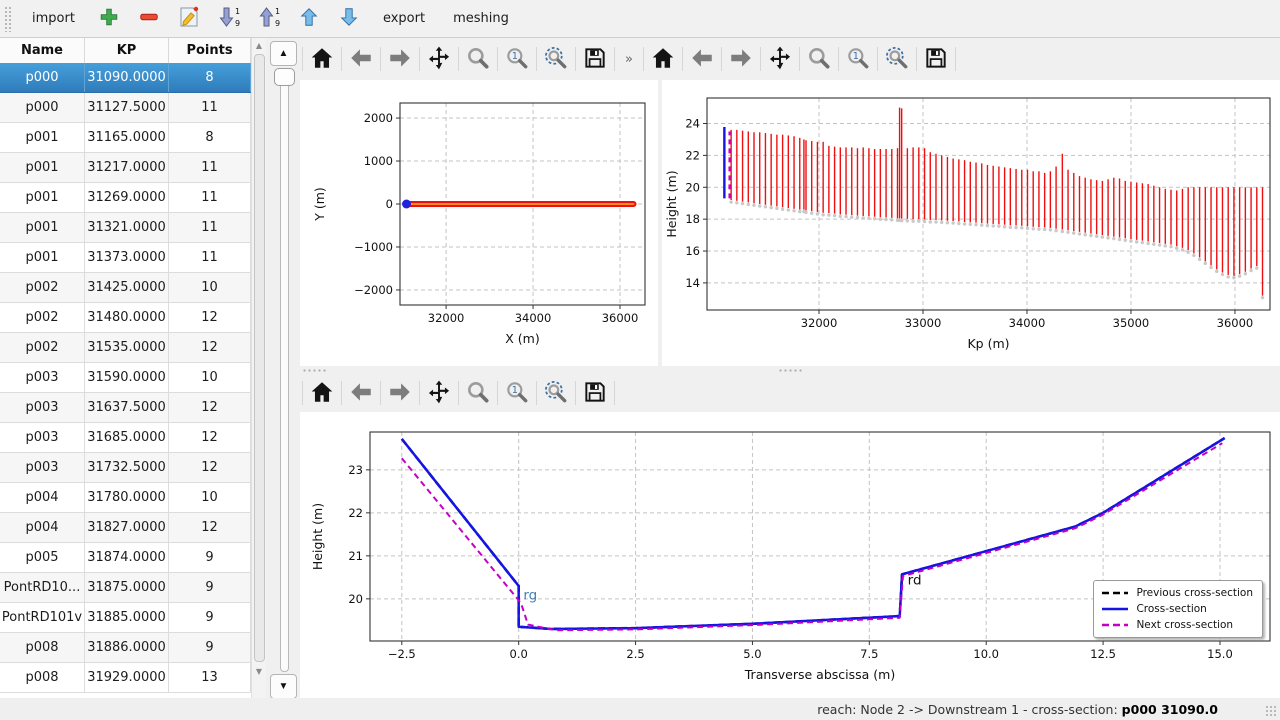  I want to click on table-row: p000 31127.5000 11, so click(125, 108).